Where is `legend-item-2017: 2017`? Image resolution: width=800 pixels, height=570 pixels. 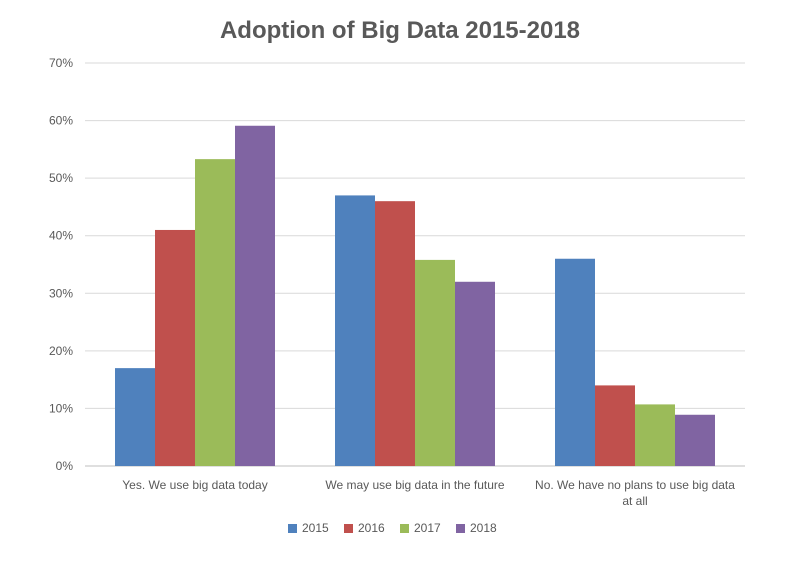 legend-item-2017: 2017 is located at coordinates (420, 528).